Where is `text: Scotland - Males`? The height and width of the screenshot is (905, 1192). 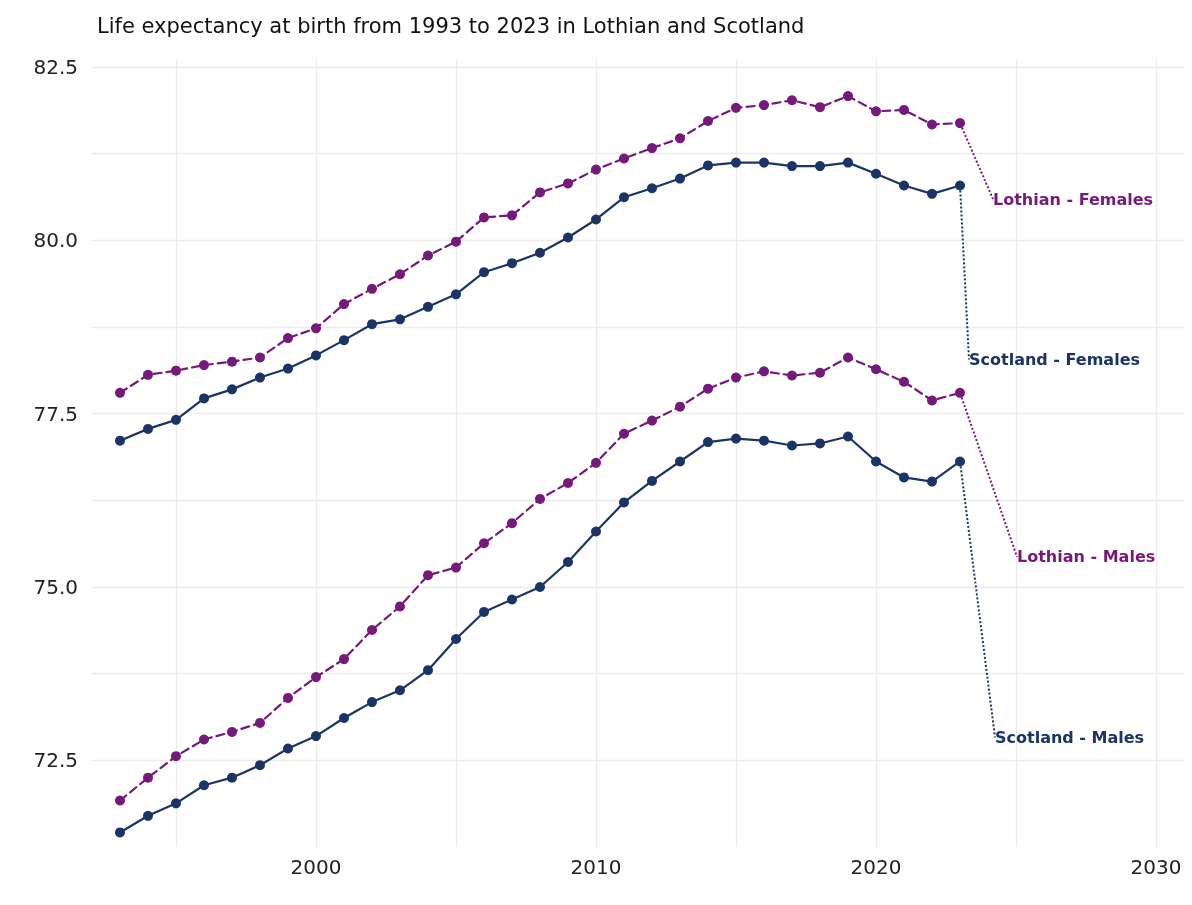
text: Scotland - Males is located at coordinates (1070, 737).